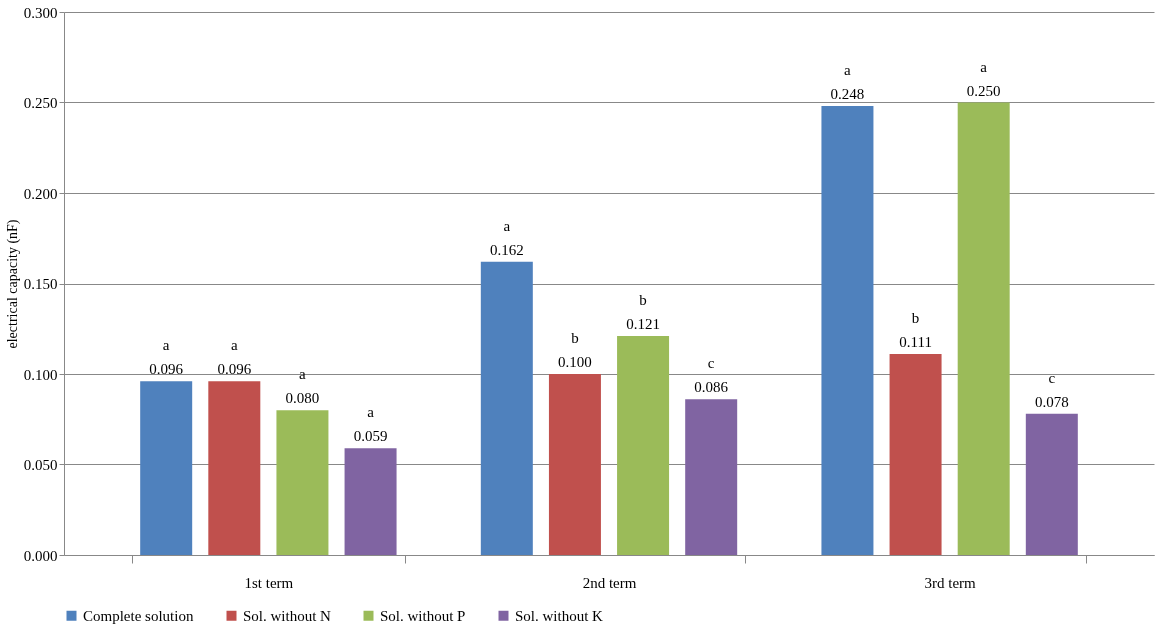  Describe the element at coordinates (40, 103) in the screenshot. I see `y-tick-label: 0.250` at that location.